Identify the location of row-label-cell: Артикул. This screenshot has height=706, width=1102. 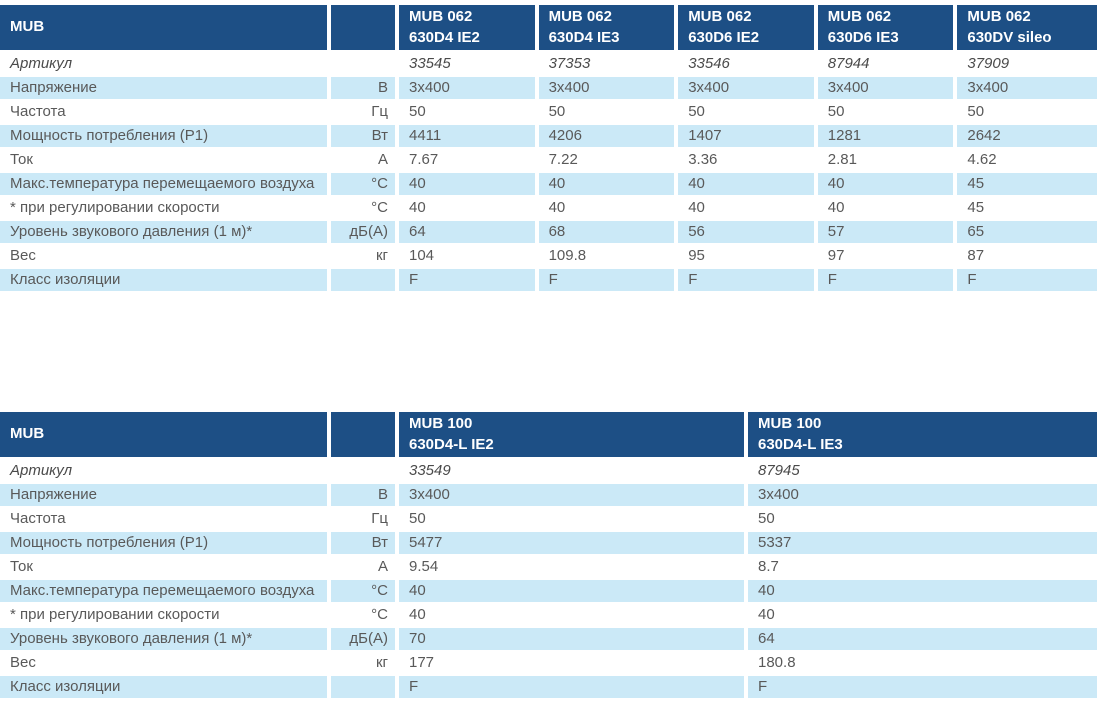
(165, 65).